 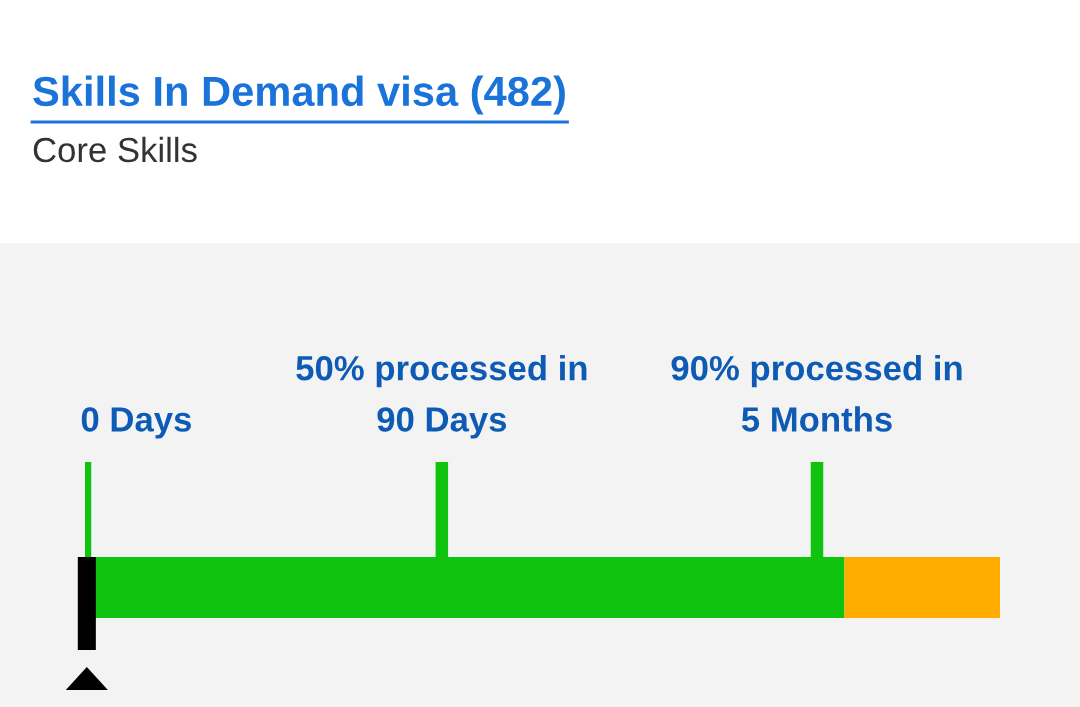 What do you see at coordinates (115, 149) in the screenshot?
I see `chart-subtitle: Core Skills` at bounding box center [115, 149].